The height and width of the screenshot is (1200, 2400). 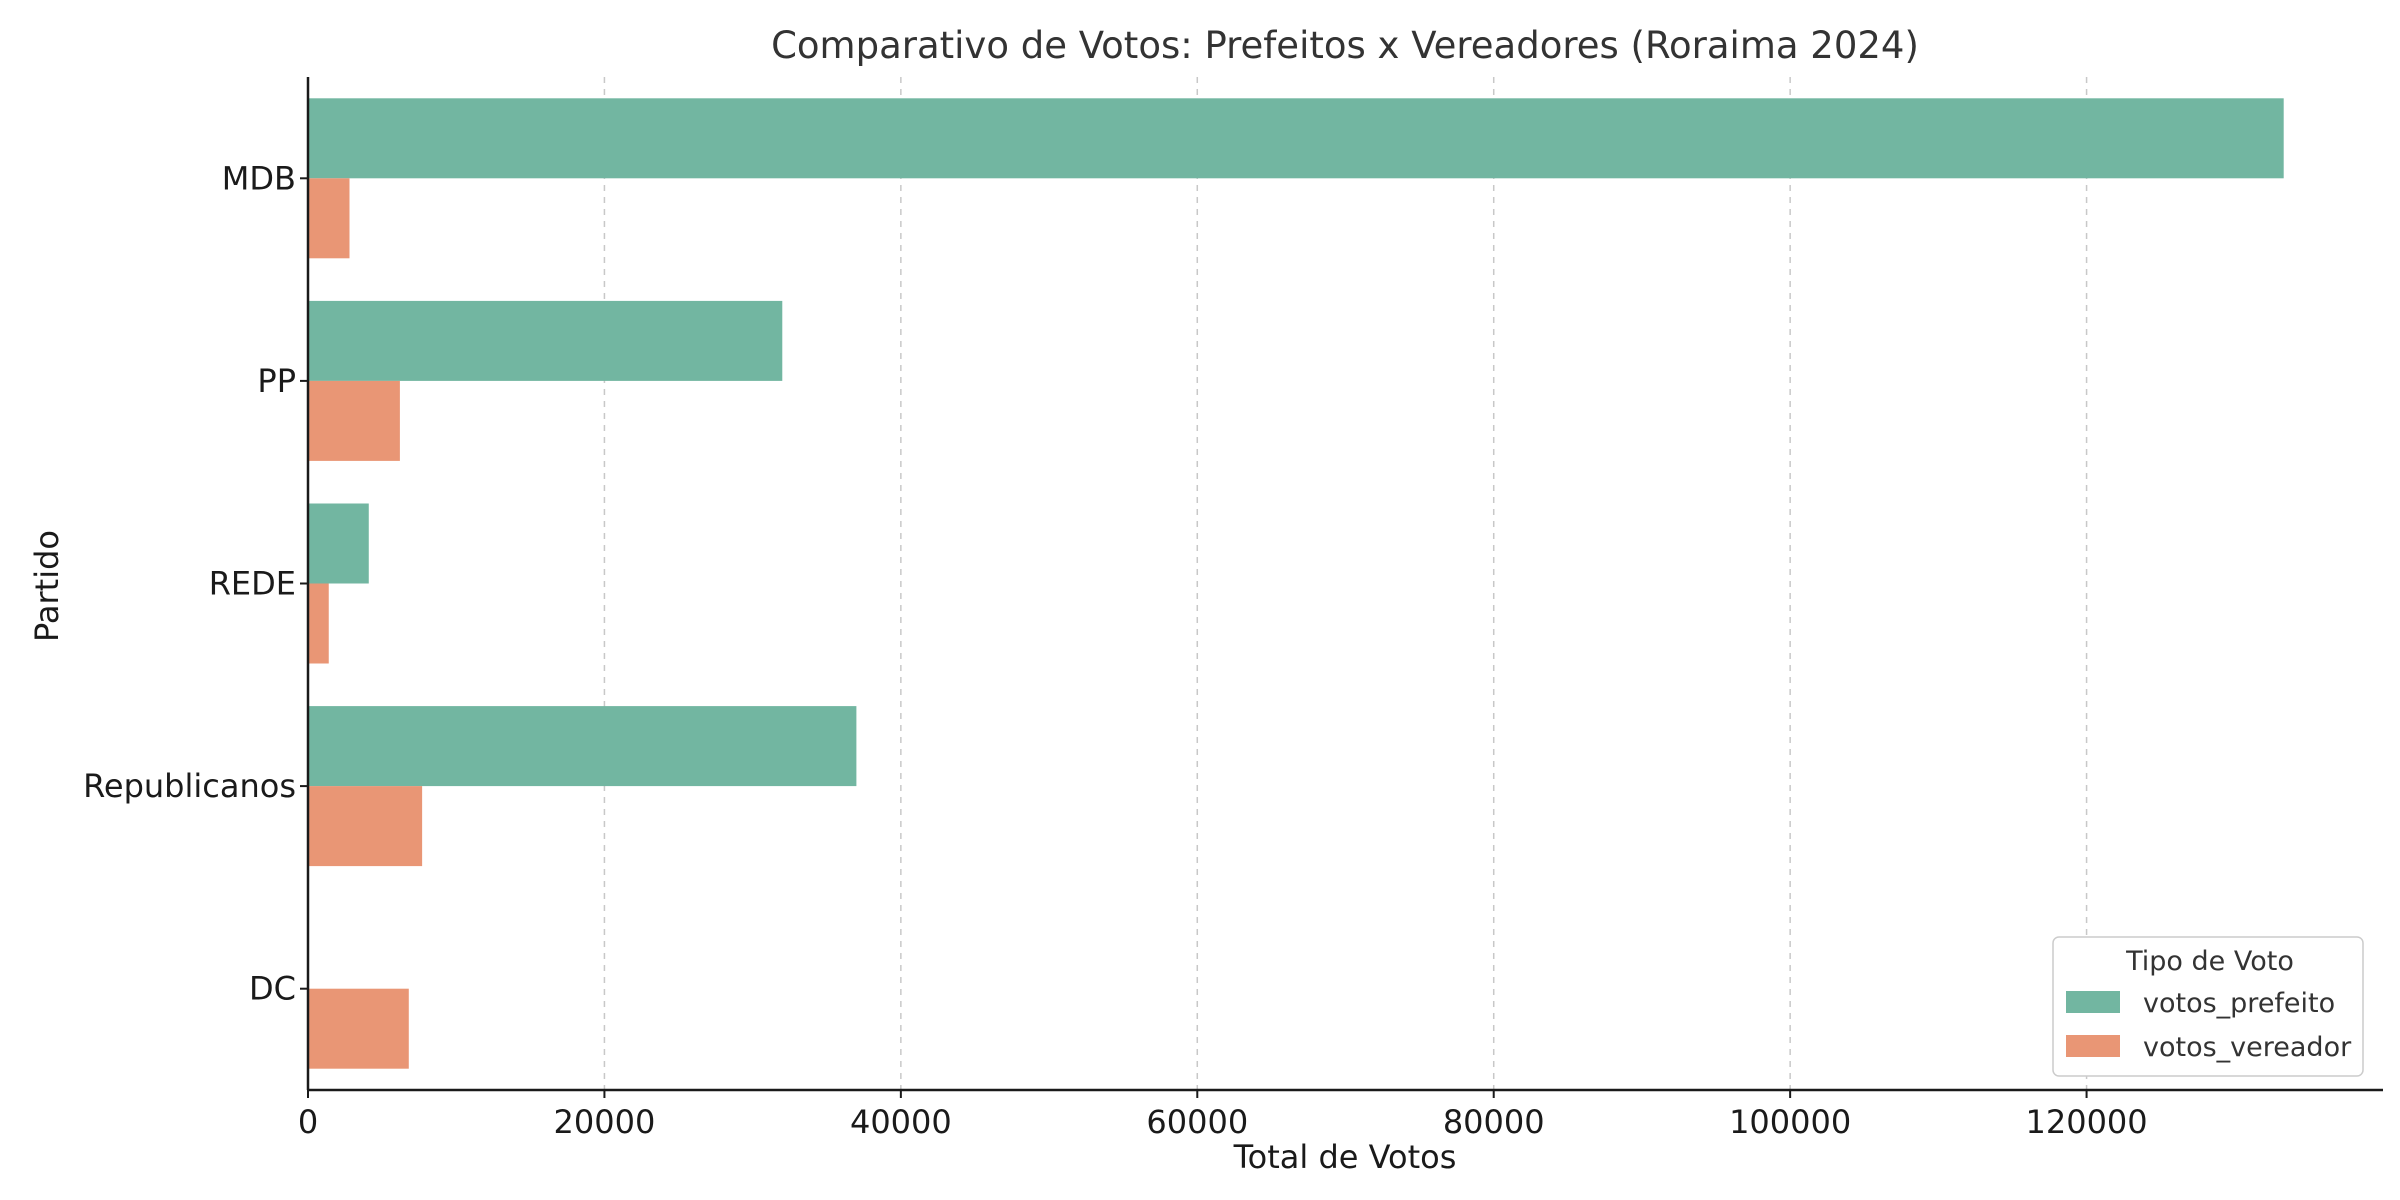 I want to click on bar-votos-vereador-mdb, so click(x=329, y=218).